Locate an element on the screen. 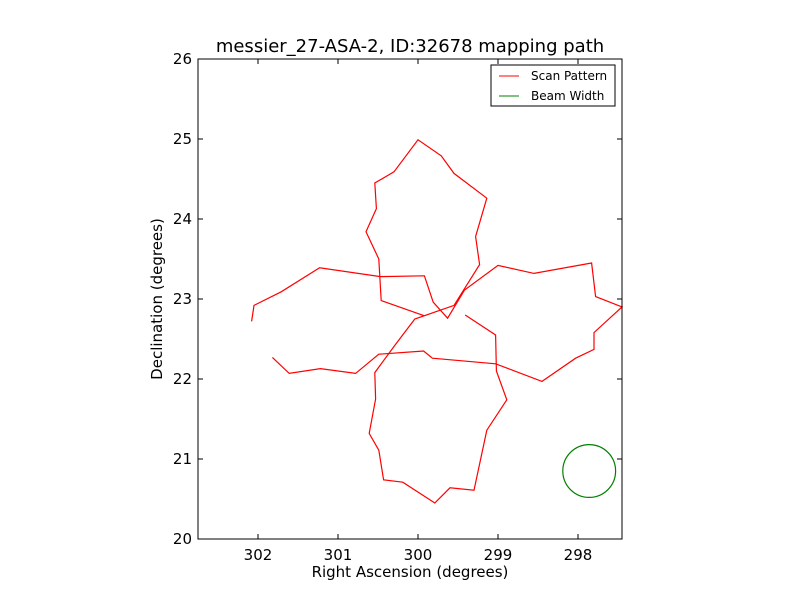 This screenshot has height=600, width=800. y-tick-label-24: 24 is located at coordinates (182, 219).